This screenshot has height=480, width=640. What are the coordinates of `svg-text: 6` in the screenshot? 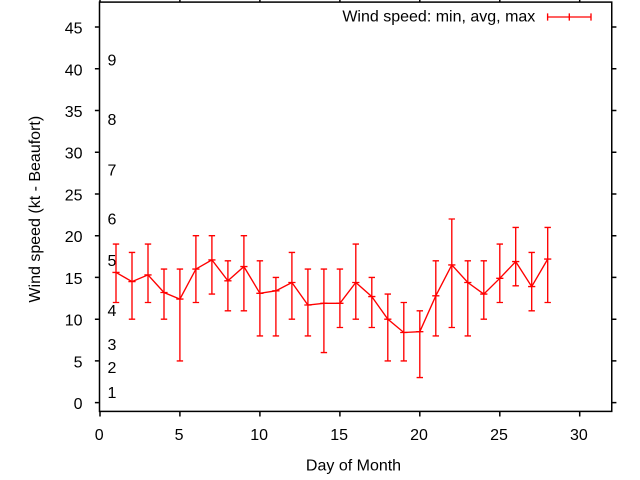 It's located at (112, 220).